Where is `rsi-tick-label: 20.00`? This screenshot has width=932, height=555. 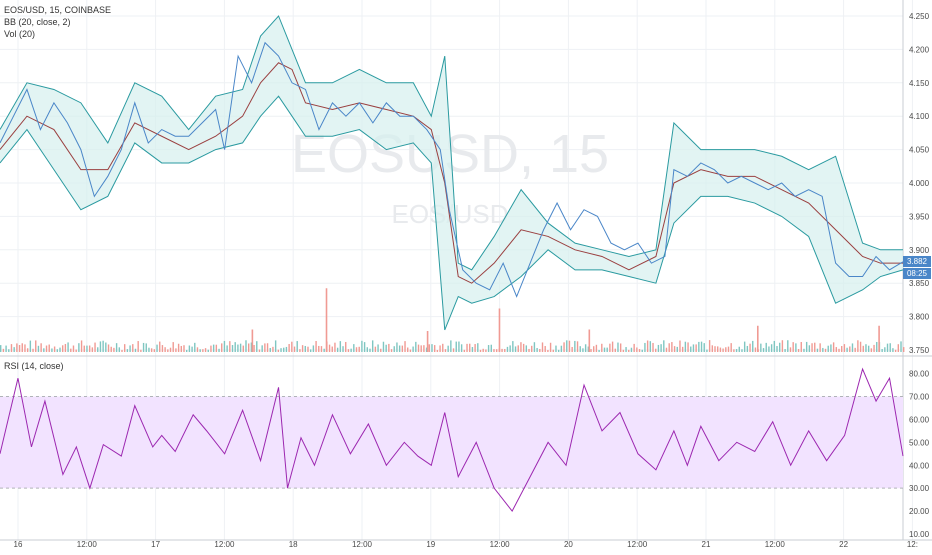 rsi-tick-label: 20.00 is located at coordinates (919, 511).